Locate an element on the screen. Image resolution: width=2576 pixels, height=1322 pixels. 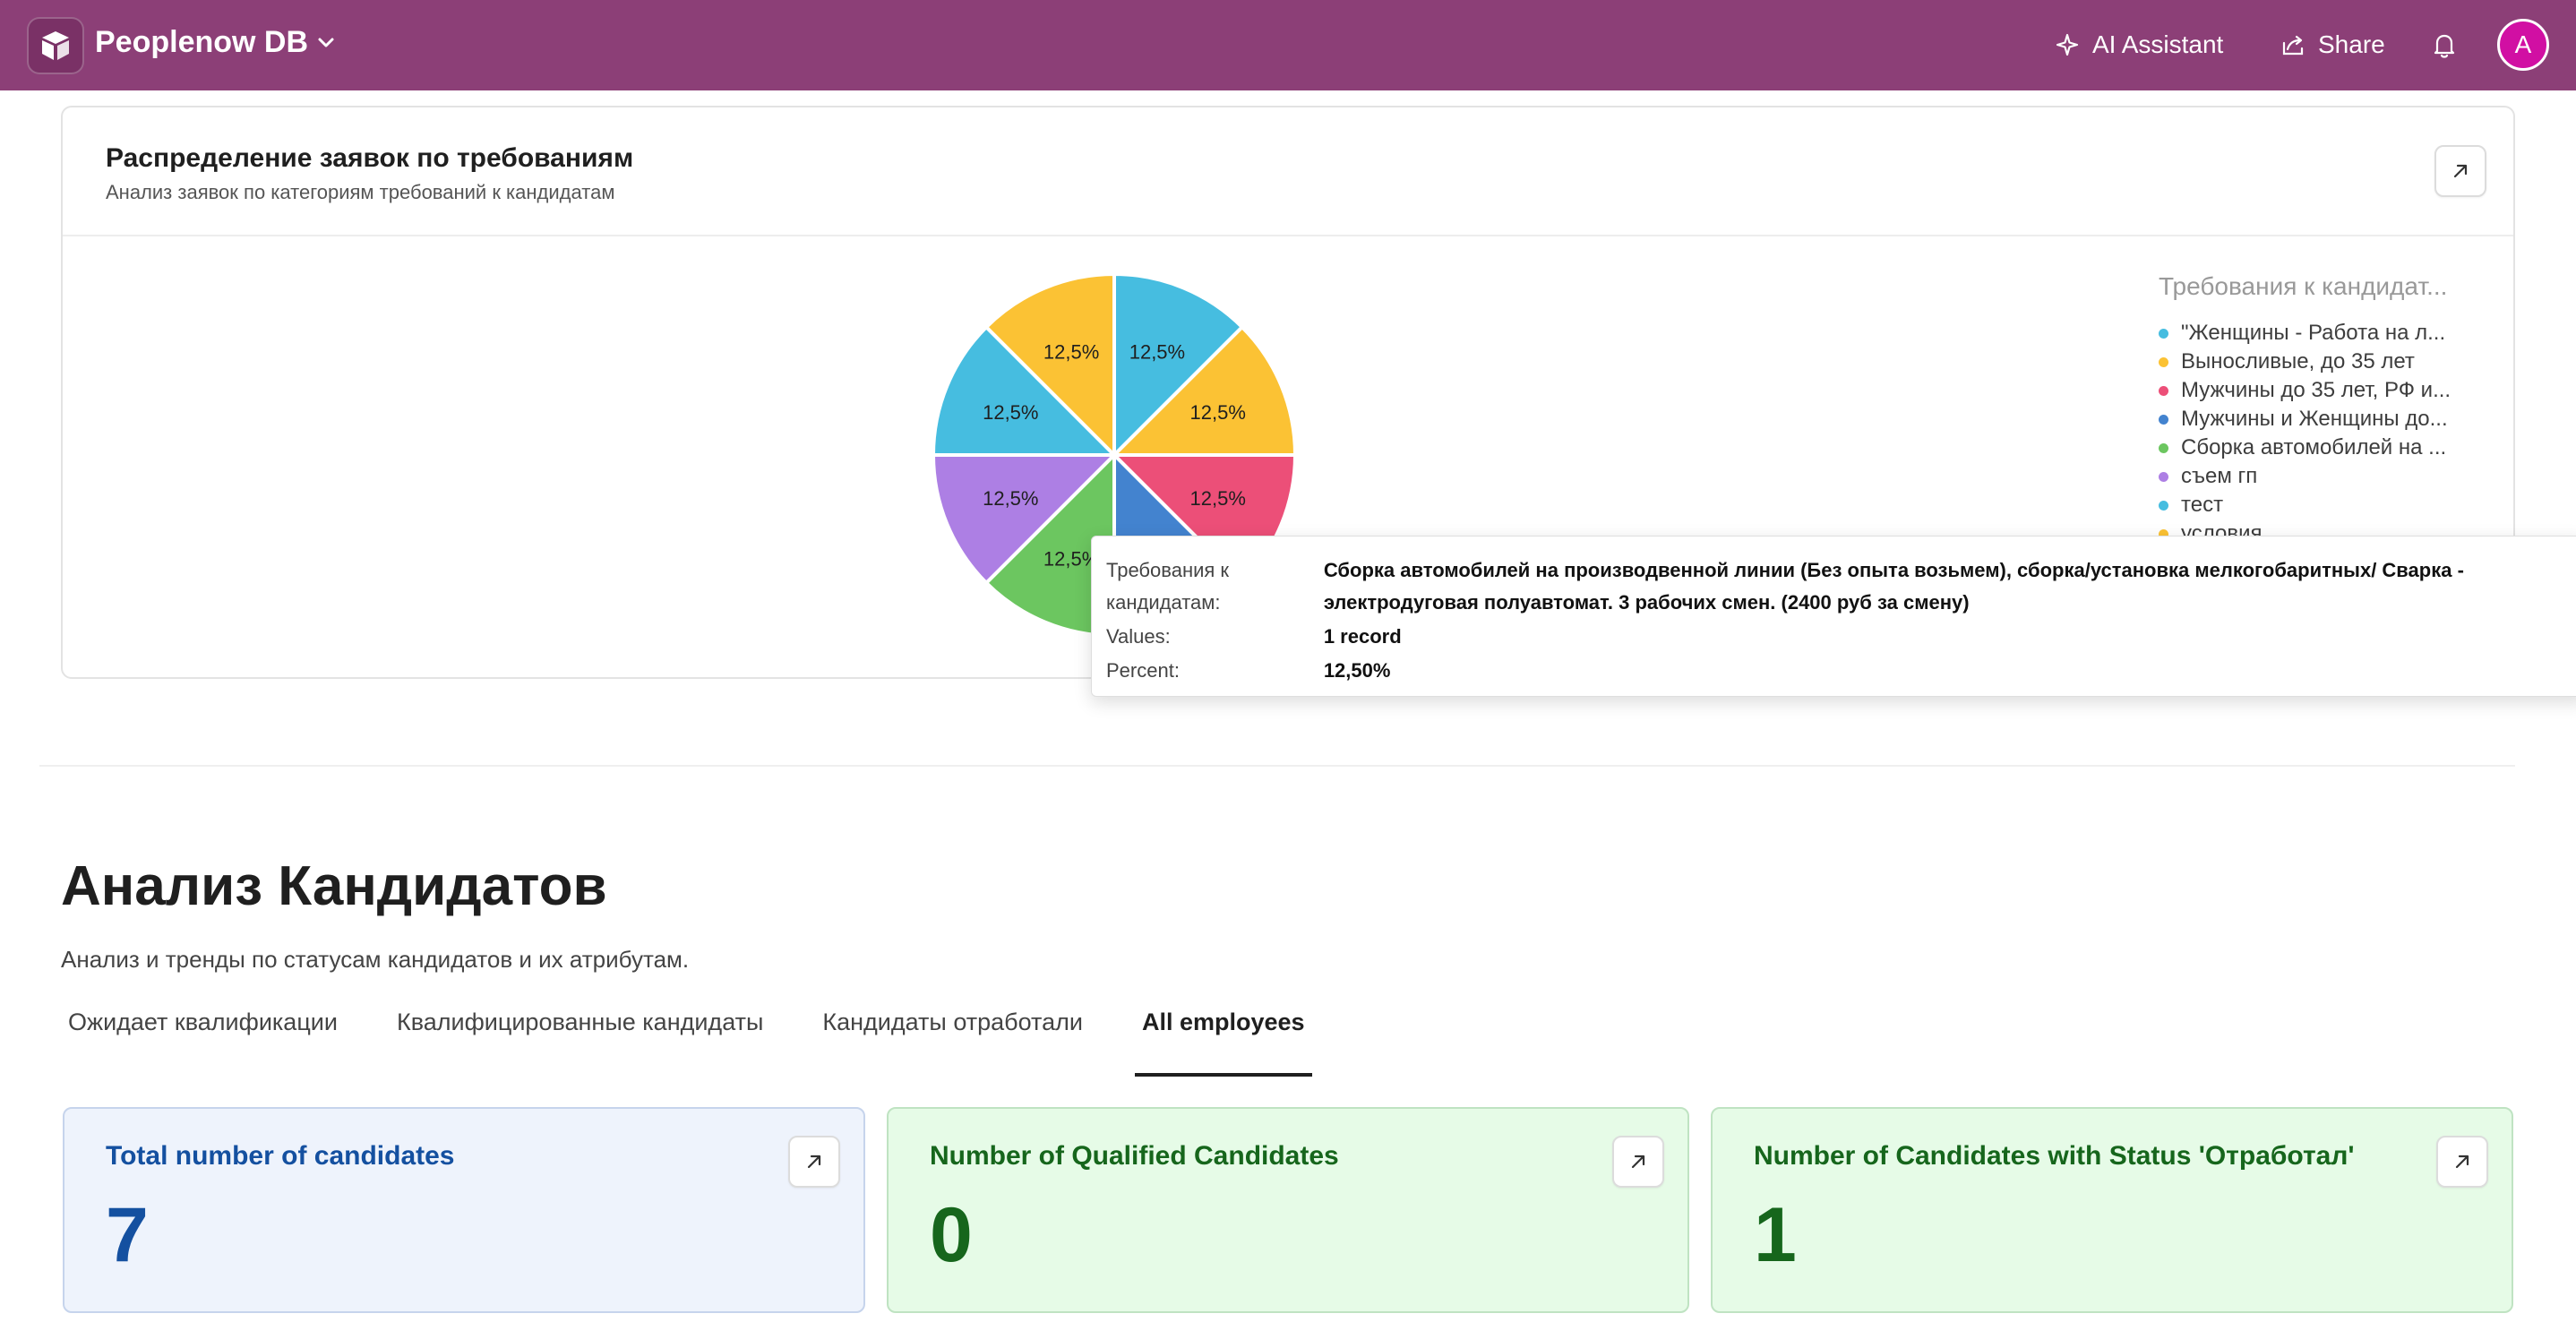
ai-assistant-button: AI Assistant is located at coordinates (2139, 45).